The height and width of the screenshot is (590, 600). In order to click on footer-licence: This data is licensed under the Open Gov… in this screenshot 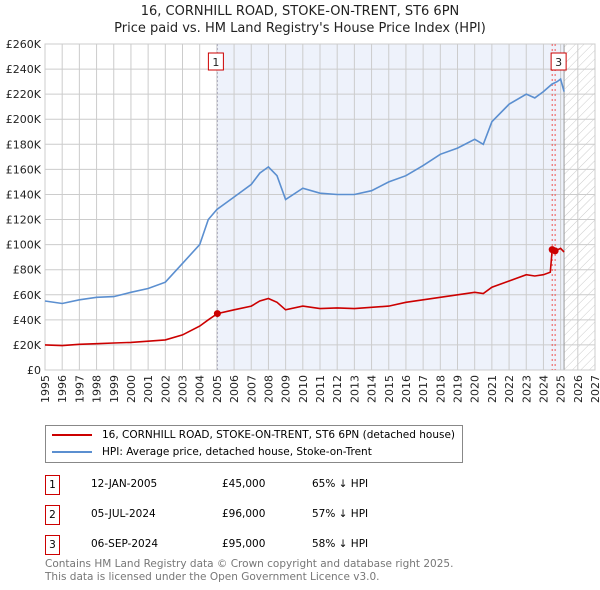, I will do `click(212, 577)`.